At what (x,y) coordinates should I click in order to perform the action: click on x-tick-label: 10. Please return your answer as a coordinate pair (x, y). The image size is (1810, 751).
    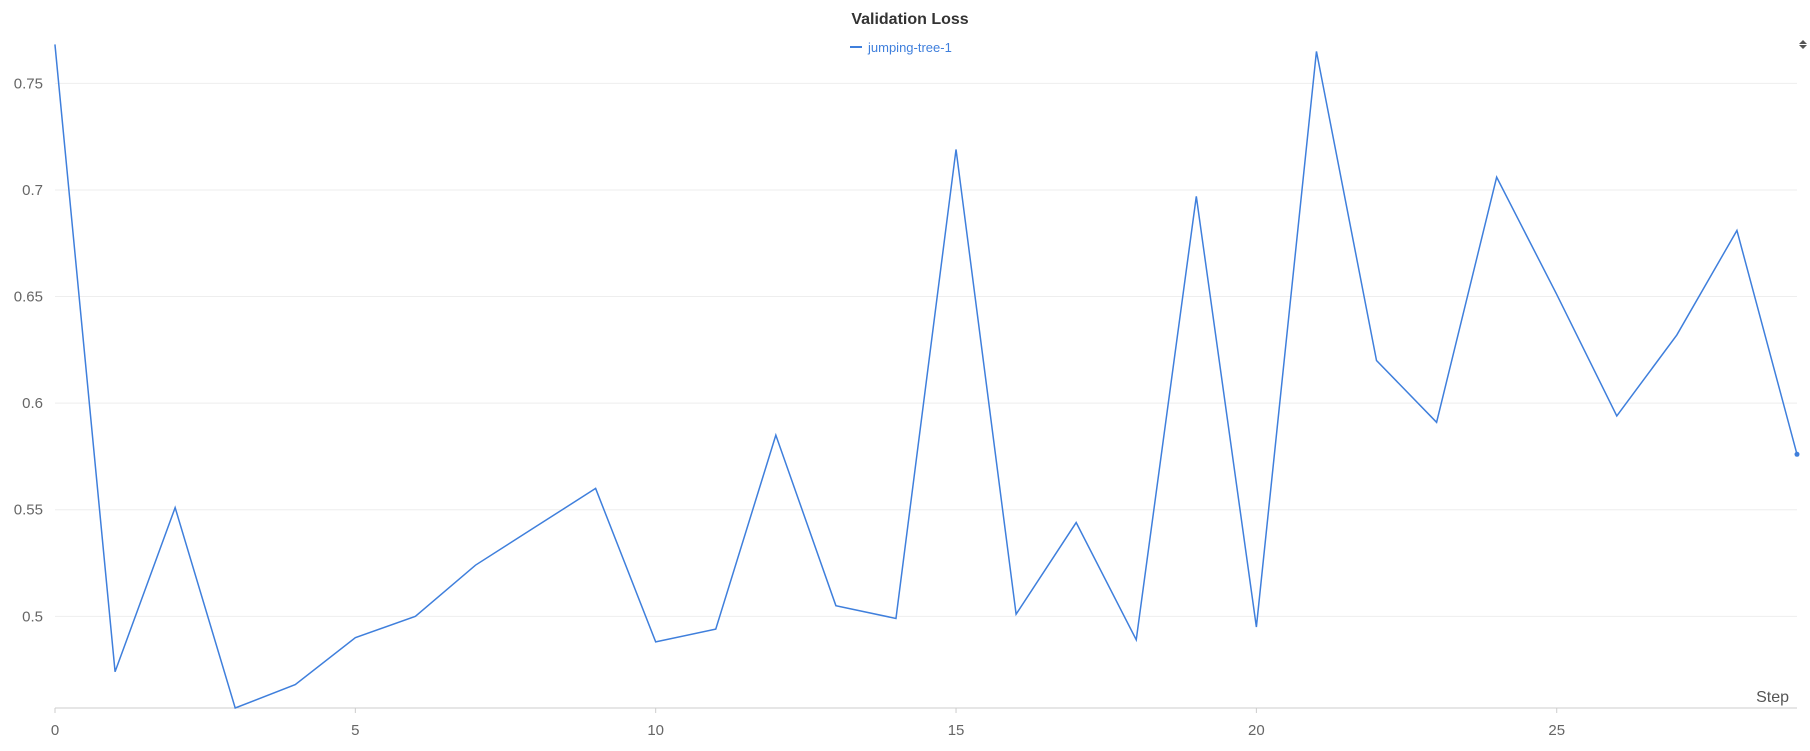
    Looking at the image, I should click on (655, 730).